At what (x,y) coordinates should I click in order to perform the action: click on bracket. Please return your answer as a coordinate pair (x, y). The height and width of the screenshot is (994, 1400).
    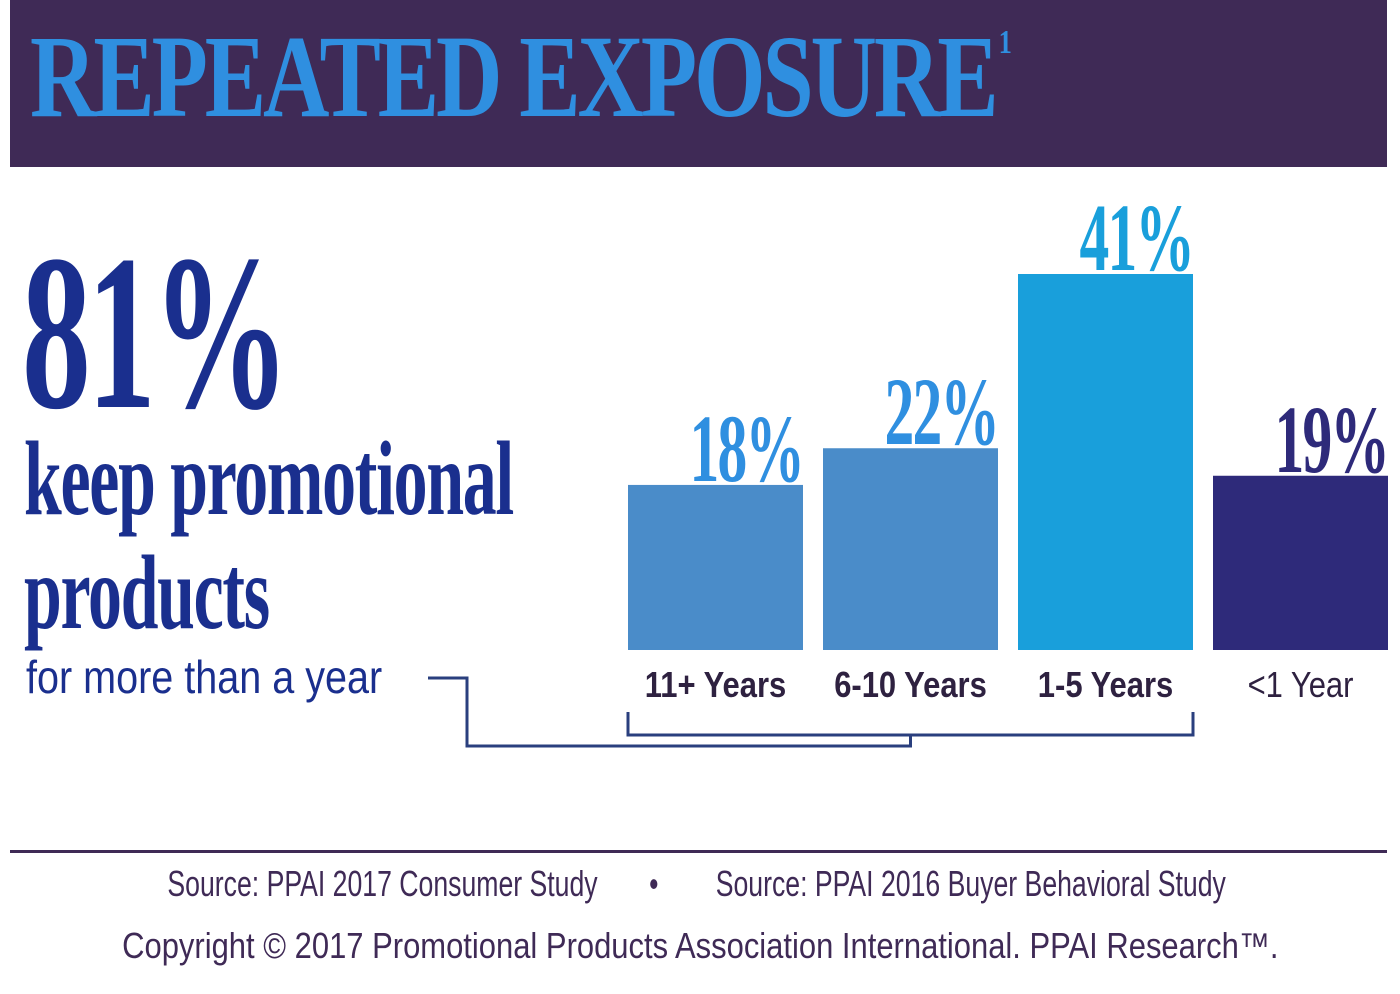
    Looking at the image, I should click on (910, 724).